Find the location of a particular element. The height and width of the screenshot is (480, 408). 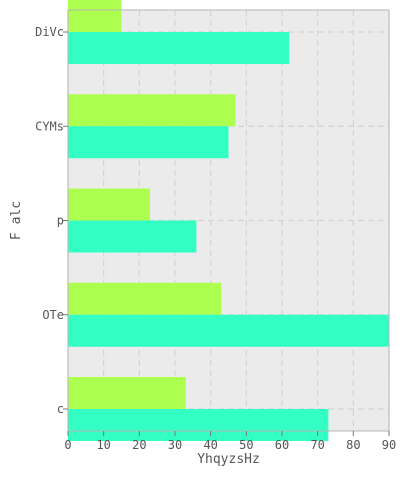

x-tick-label: 40 is located at coordinates (210, 445).